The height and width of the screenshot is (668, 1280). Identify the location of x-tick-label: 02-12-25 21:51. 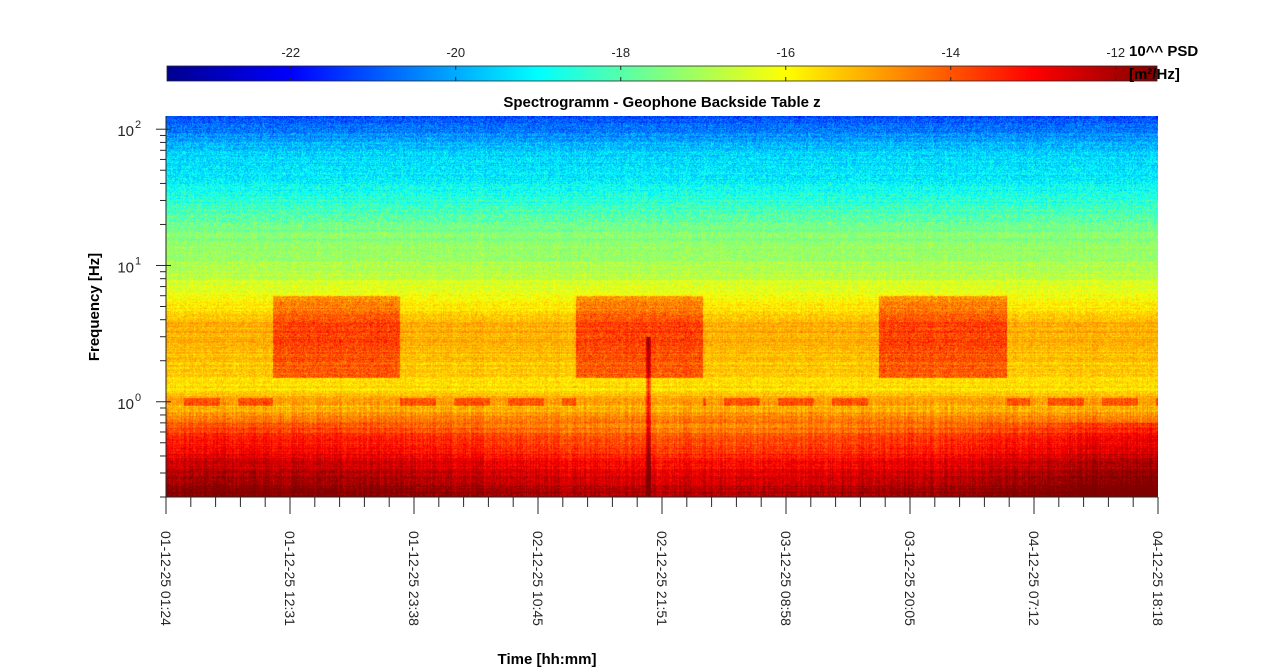
(662, 578).